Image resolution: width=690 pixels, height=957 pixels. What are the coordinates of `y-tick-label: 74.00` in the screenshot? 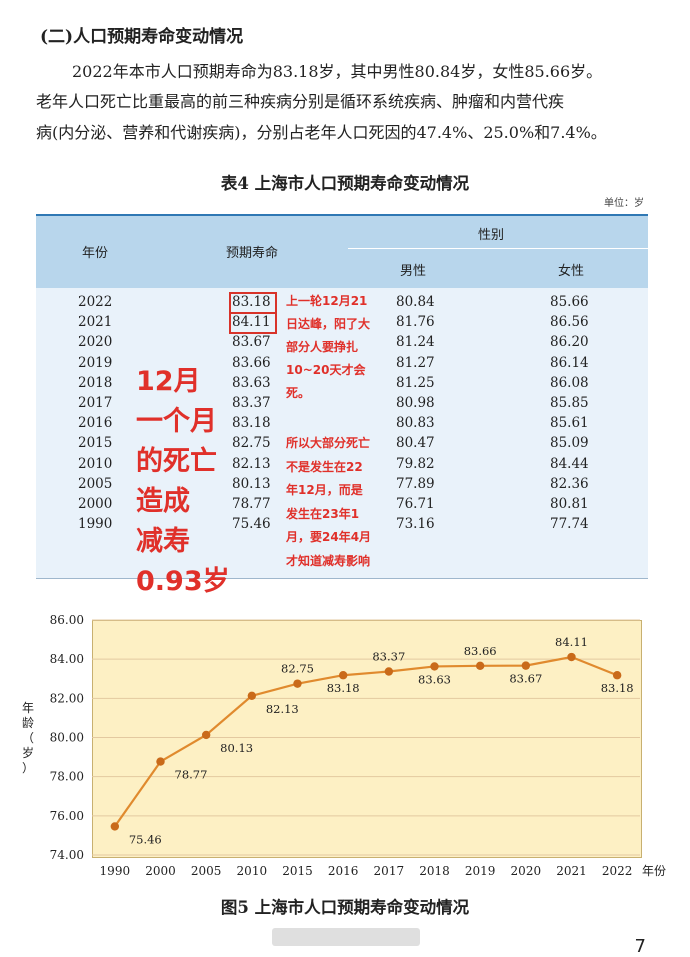 It's located at (67, 855).